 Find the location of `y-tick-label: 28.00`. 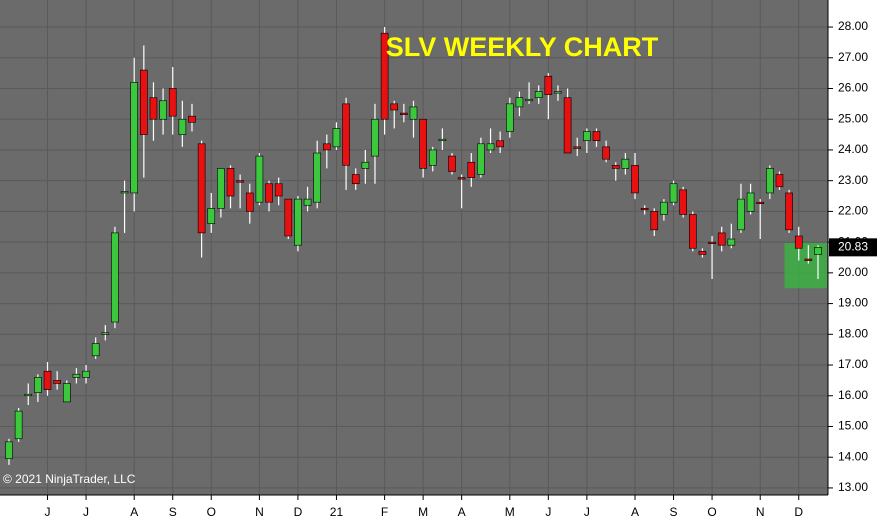

y-tick-label: 28.00 is located at coordinates (853, 26).